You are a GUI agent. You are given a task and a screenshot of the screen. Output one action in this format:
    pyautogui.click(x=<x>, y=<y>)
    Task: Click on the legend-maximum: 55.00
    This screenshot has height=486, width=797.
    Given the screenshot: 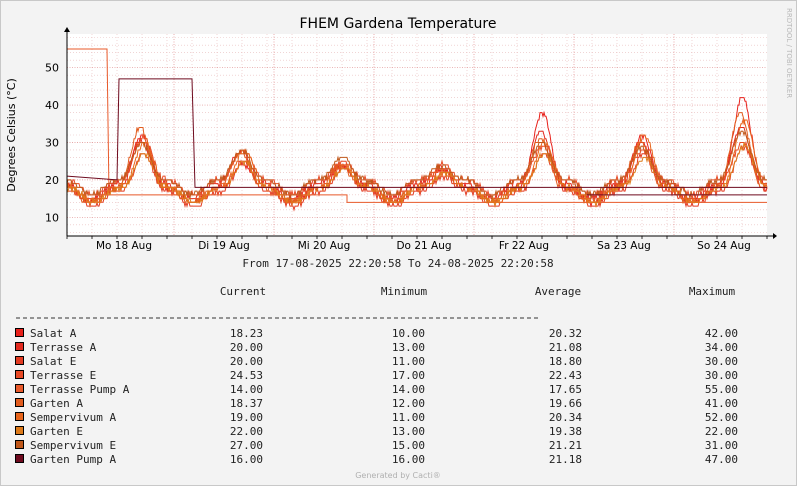 What is the action you would take?
    pyautogui.click(x=721, y=389)
    